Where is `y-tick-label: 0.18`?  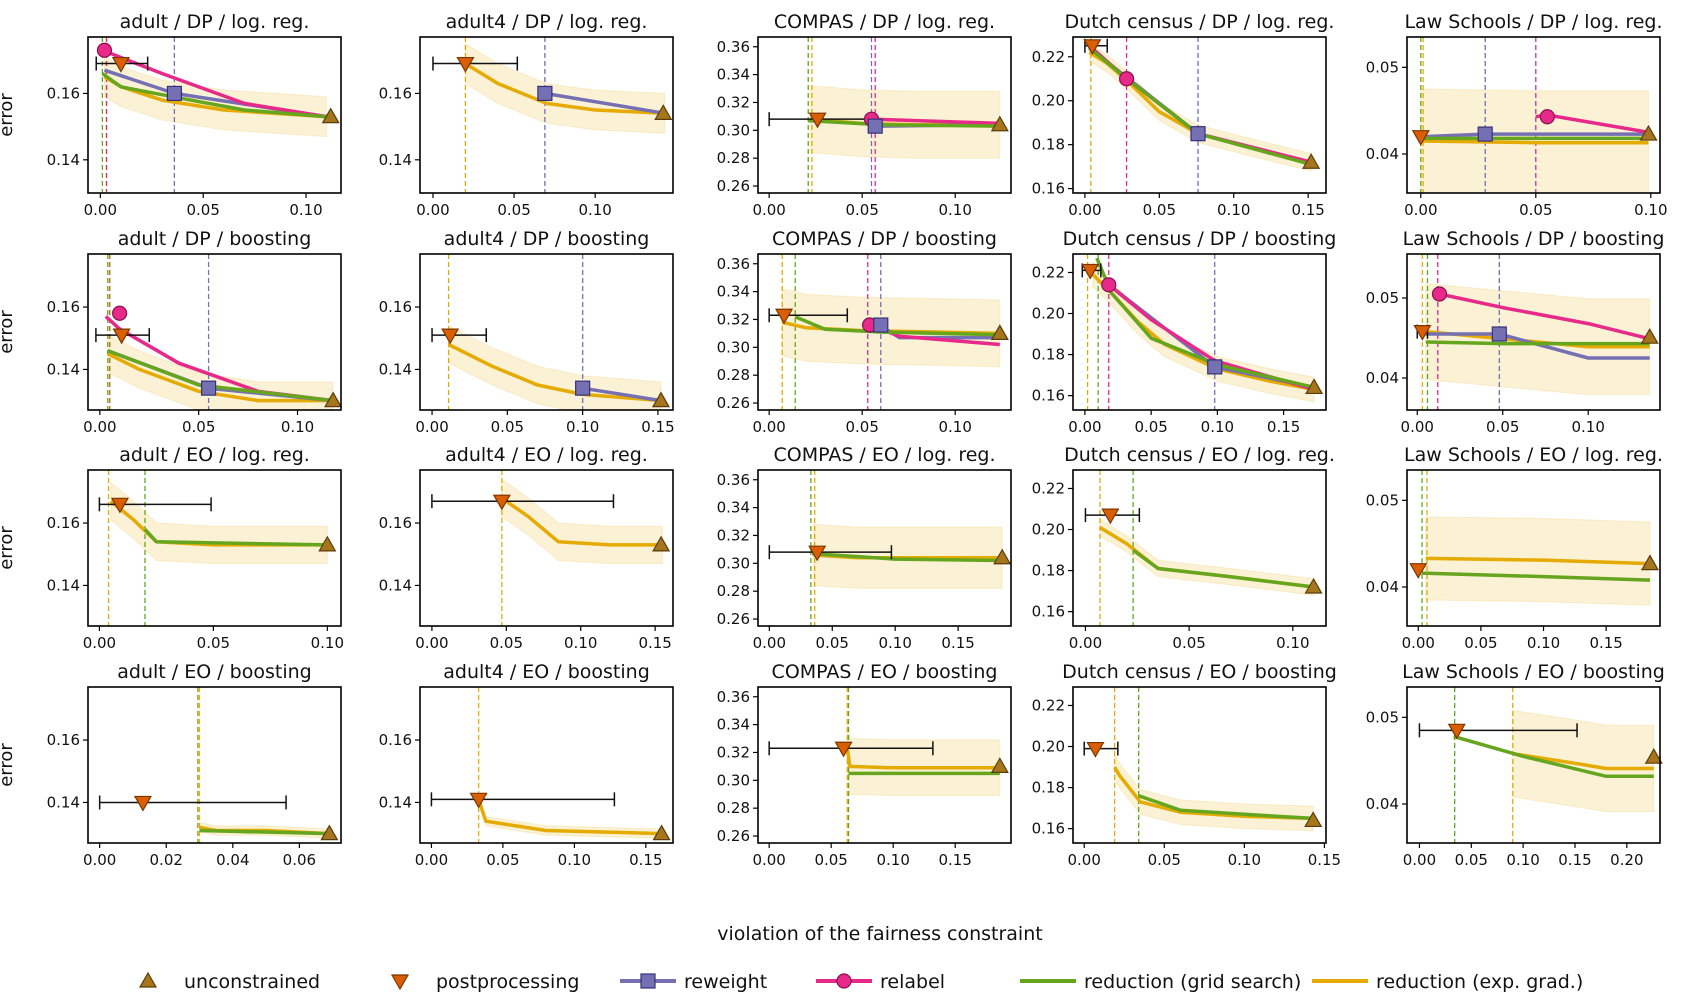 y-tick-label: 0.18 is located at coordinates (1048, 788).